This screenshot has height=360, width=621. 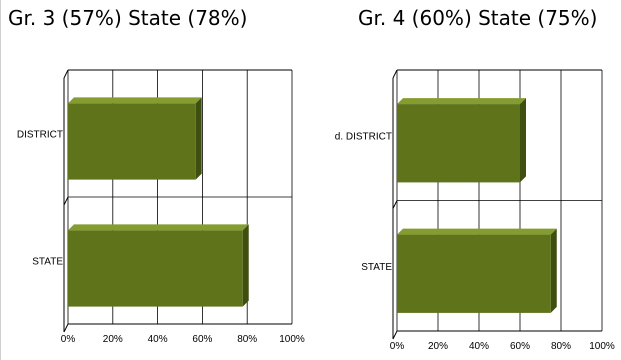 What do you see at coordinates (0, 180) in the screenshot?
I see `page-left-edge` at bounding box center [0, 180].